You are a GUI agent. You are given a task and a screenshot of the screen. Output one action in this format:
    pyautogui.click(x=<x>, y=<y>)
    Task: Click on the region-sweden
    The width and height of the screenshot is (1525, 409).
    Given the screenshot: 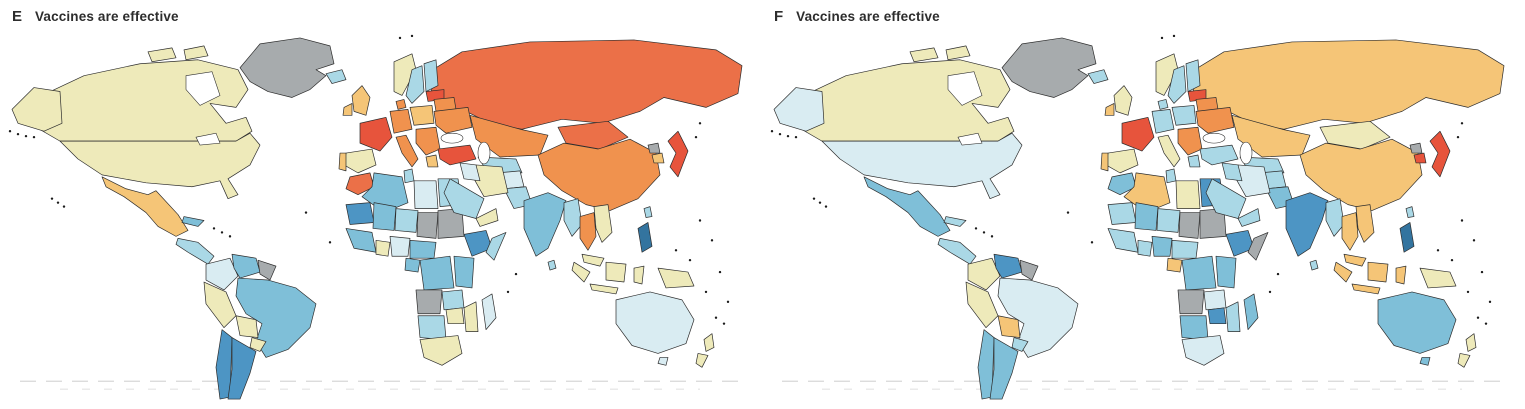 What is the action you would take?
    pyautogui.click(x=415, y=84)
    